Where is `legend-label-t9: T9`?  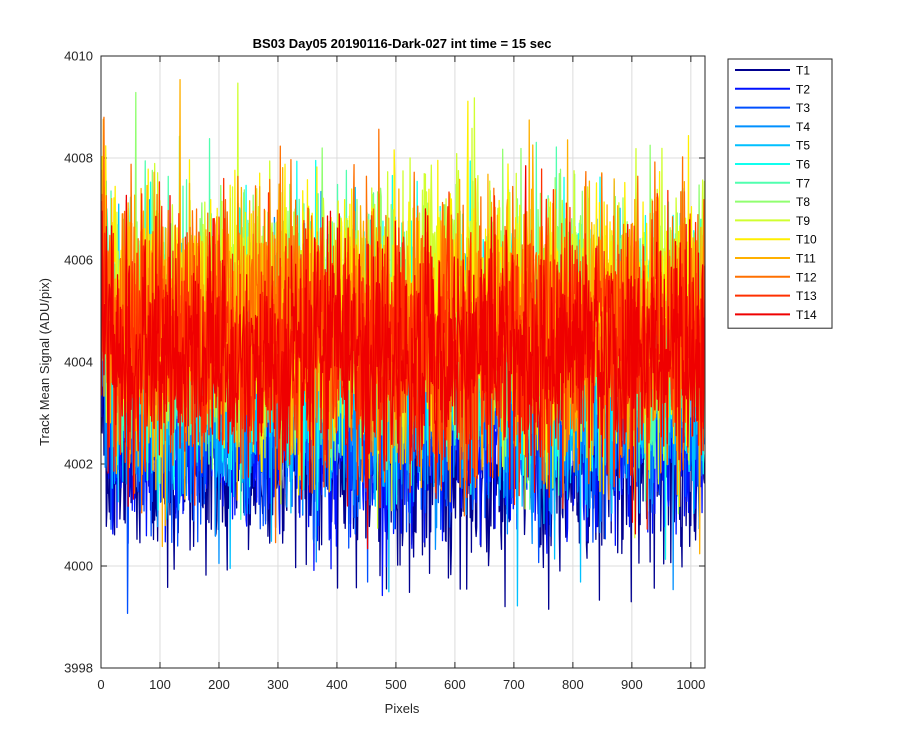 legend-label-t9: T9 is located at coordinates (803, 221).